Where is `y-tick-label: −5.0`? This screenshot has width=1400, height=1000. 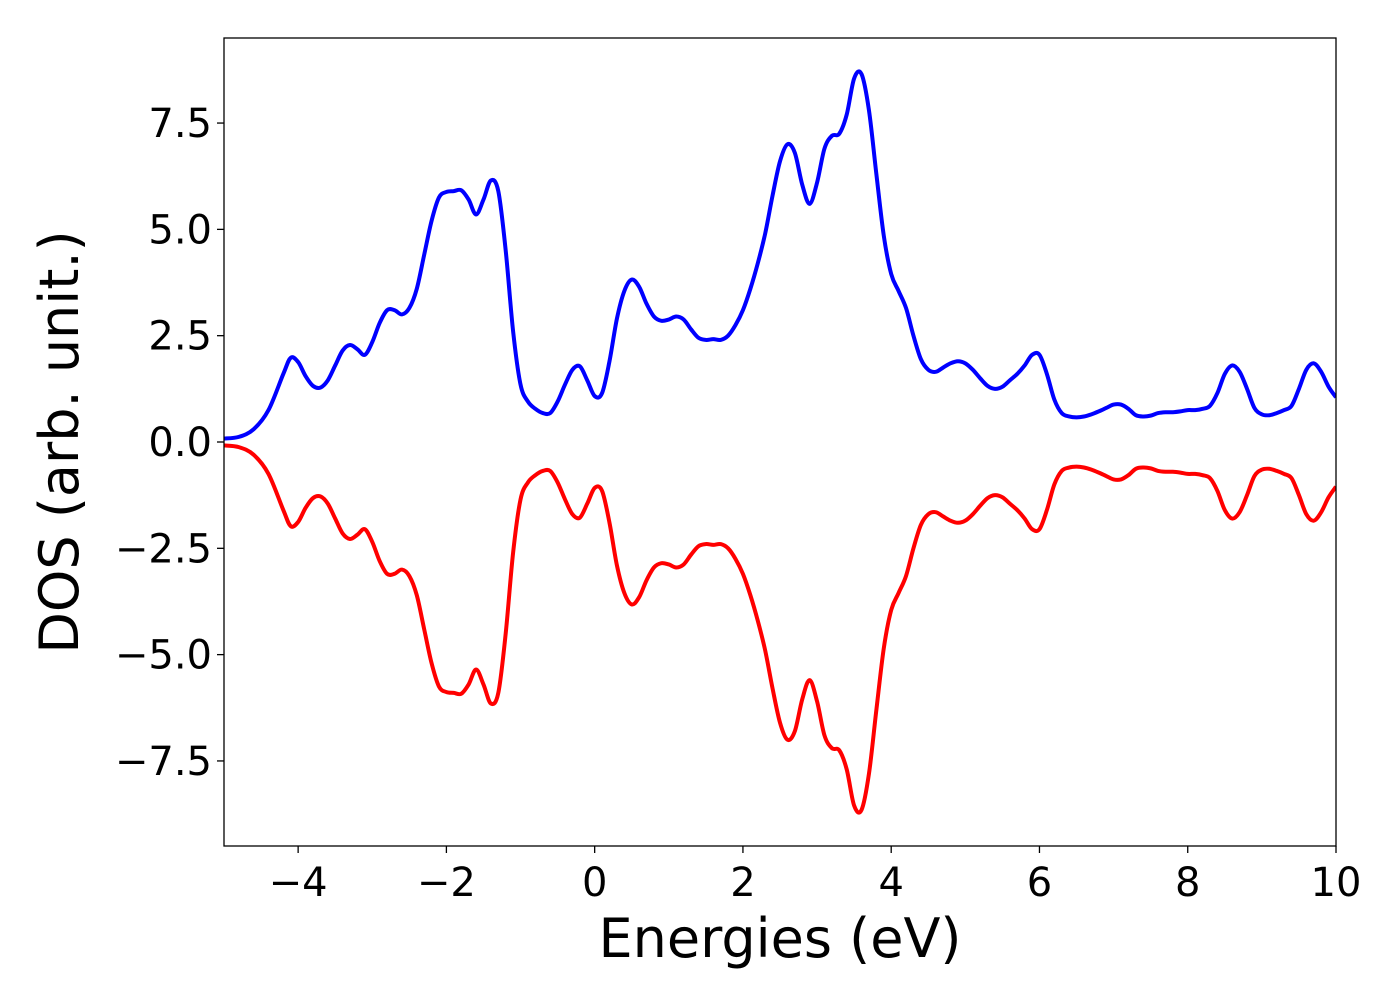 y-tick-label: −5.0 is located at coordinates (163, 656).